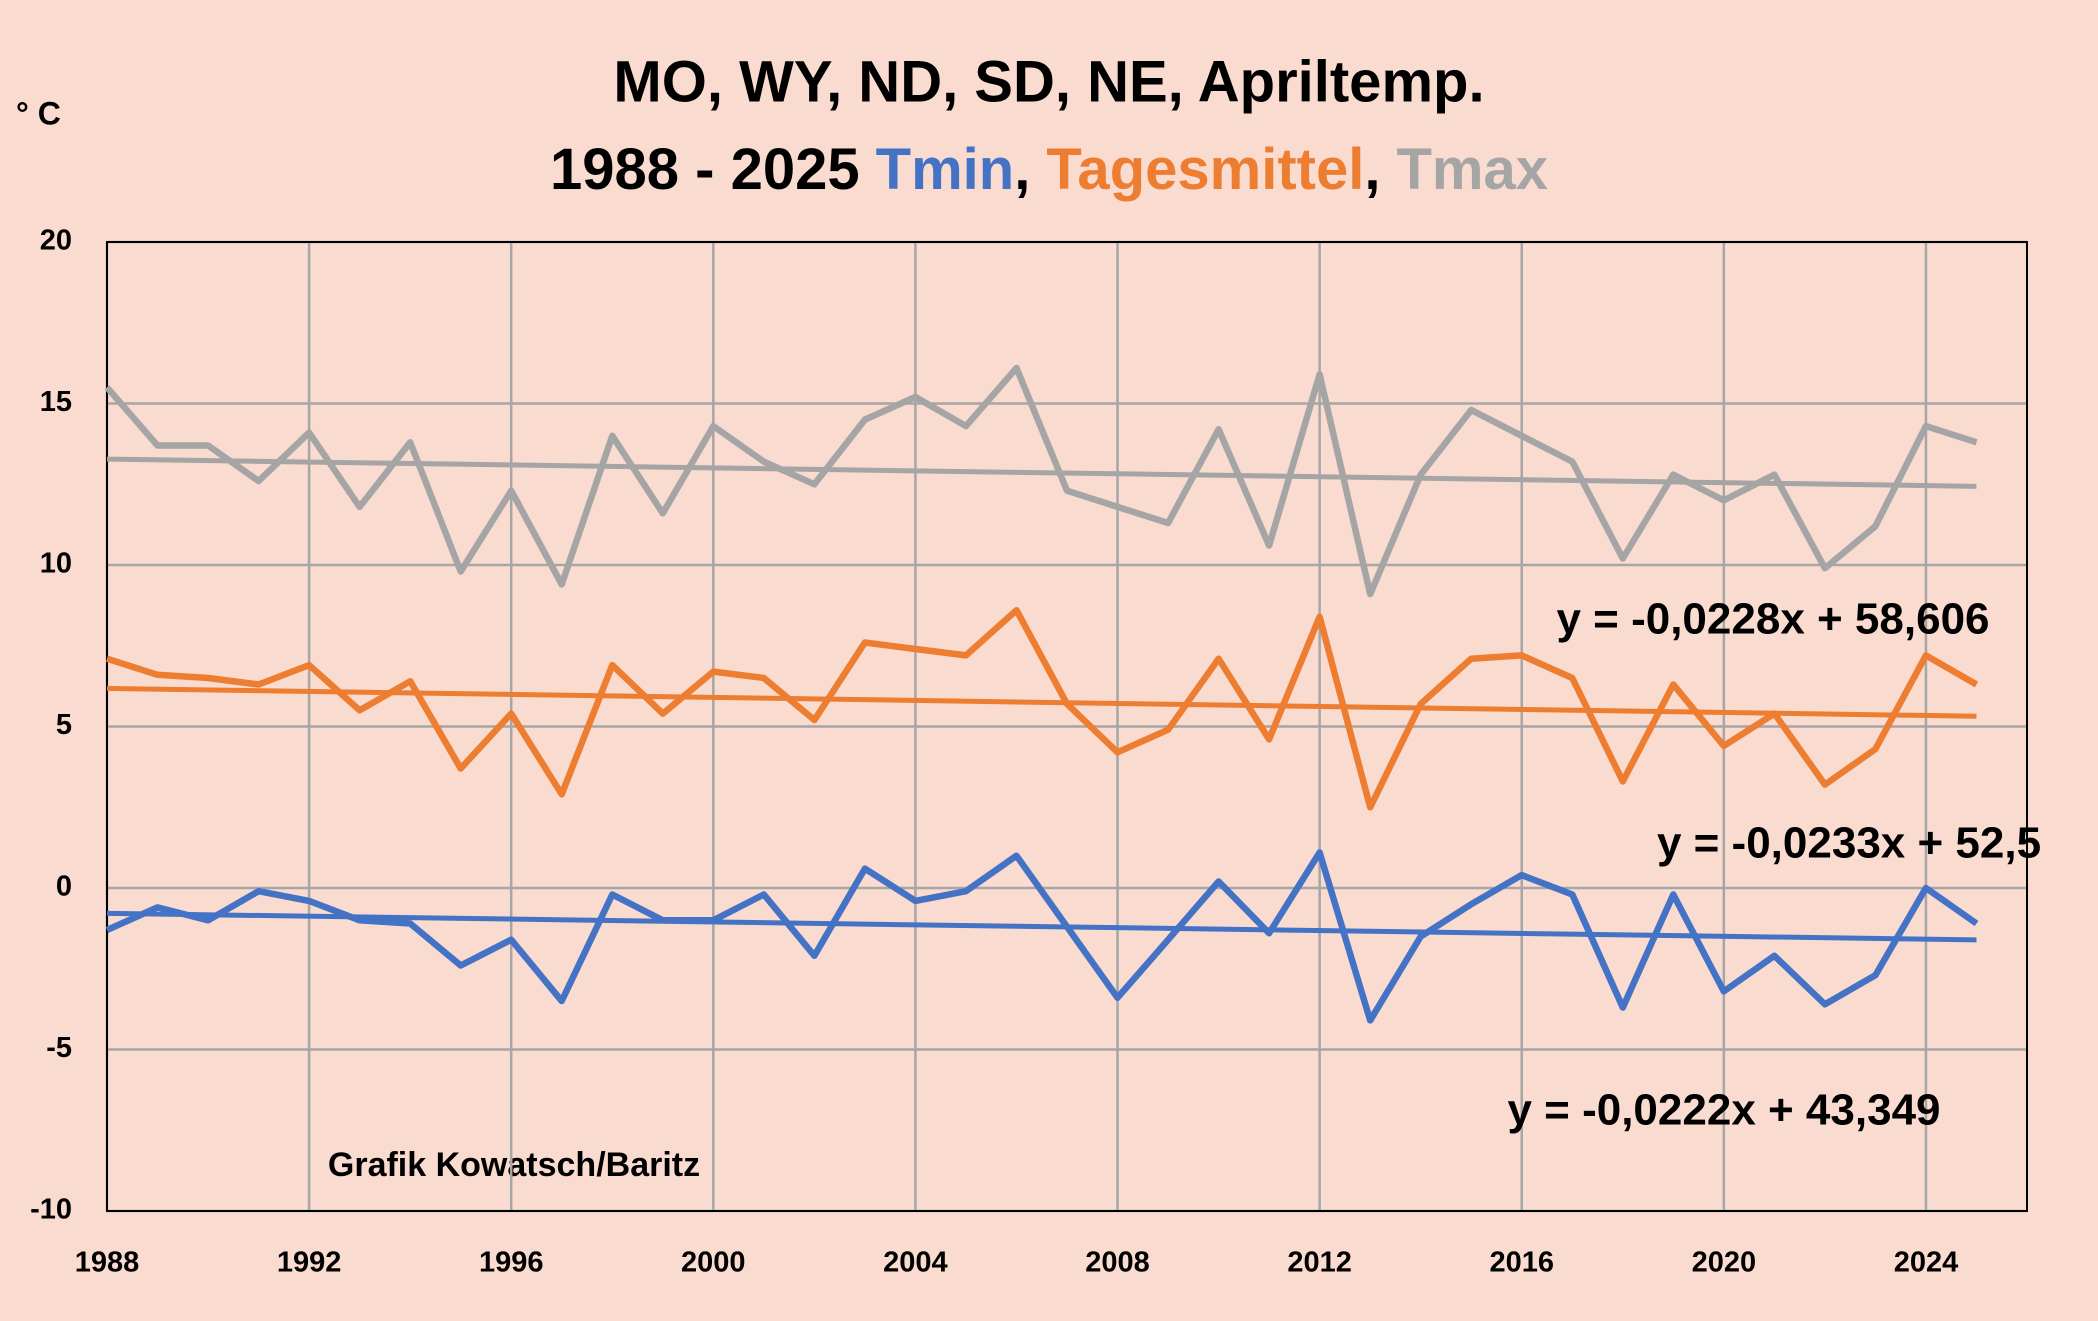 This screenshot has height=1321, width=2098. I want to click on chart-subtitle: 1988 - 2025 Tmin, Tagesmittel, Tmax, so click(1049, 169).